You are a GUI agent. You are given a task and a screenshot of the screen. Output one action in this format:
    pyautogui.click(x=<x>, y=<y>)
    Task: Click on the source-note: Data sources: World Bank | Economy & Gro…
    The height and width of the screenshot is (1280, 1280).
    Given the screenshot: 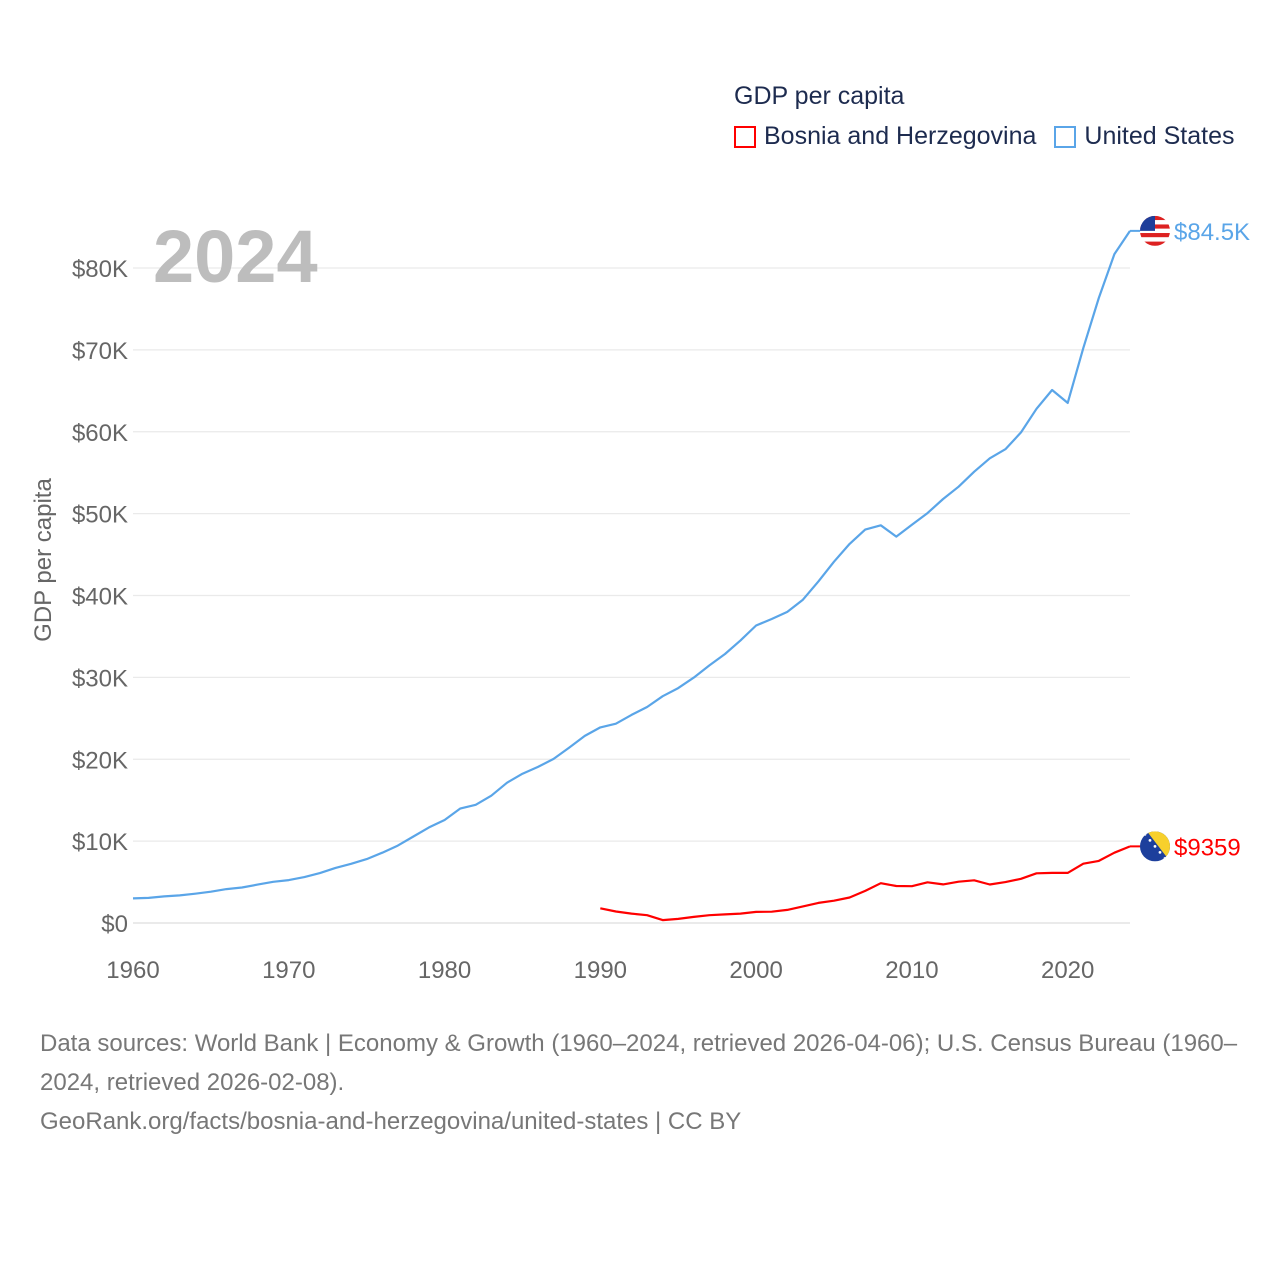 What is the action you would take?
    pyautogui.click(x=640, y=1082)
    